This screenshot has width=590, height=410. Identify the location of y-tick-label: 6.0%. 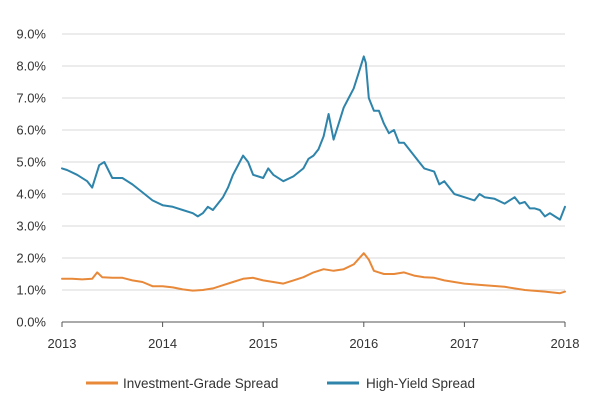
(31, 130).